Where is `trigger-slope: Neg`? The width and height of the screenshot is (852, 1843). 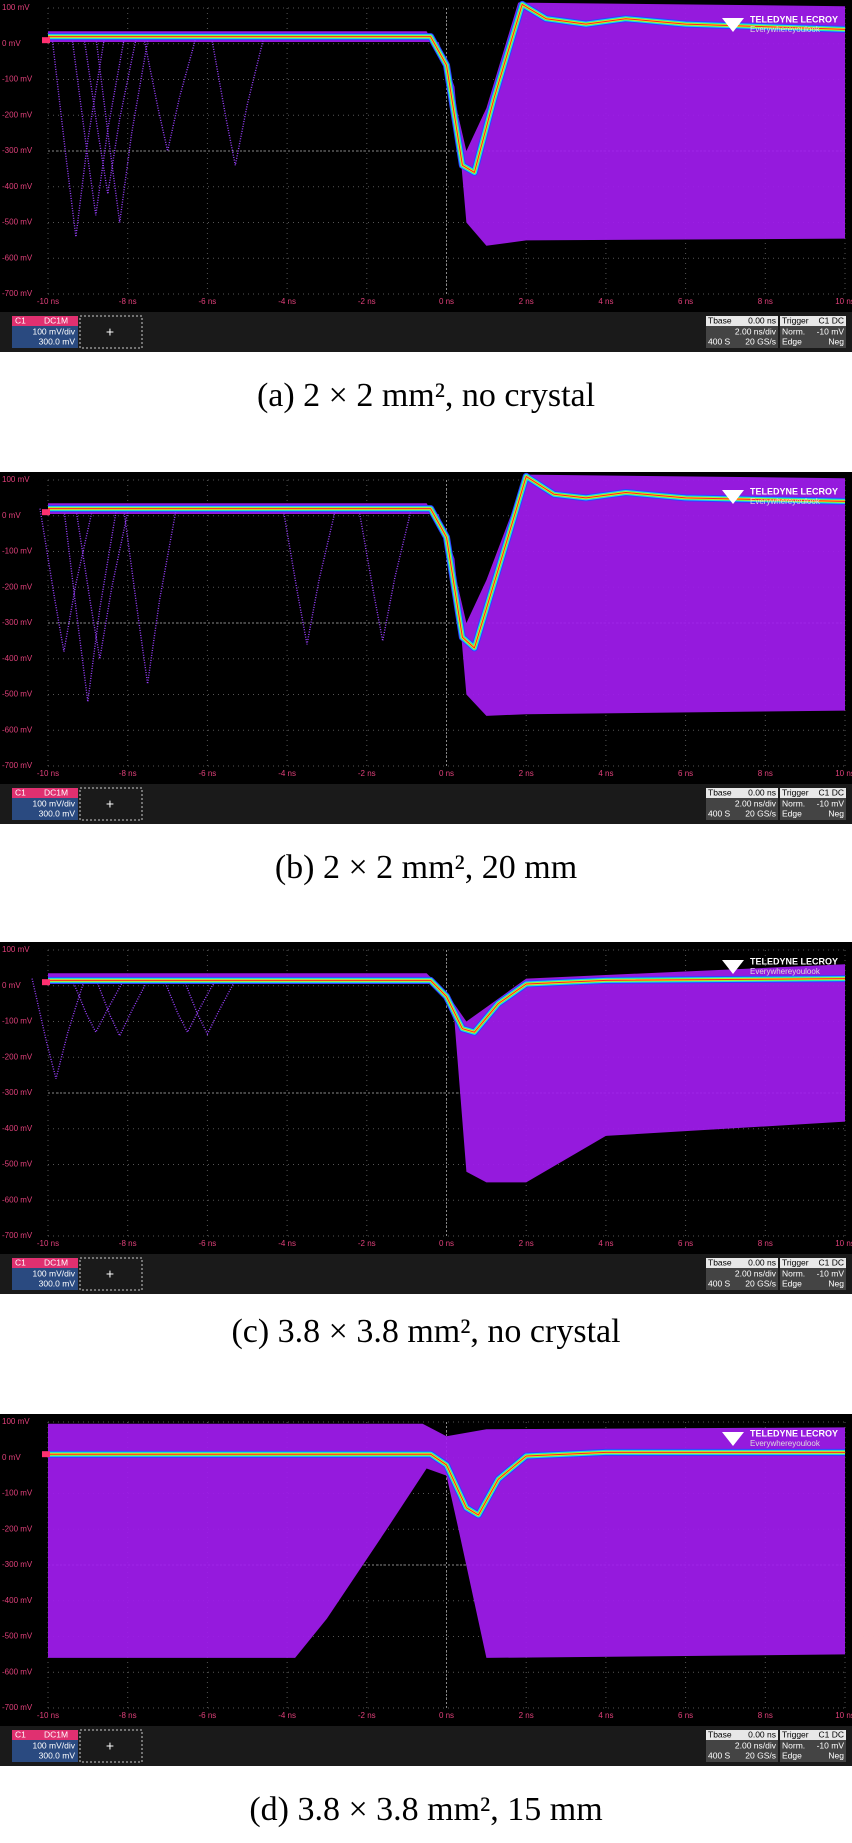 trigger-slope: Neg is located at coordinates (836, 1755).